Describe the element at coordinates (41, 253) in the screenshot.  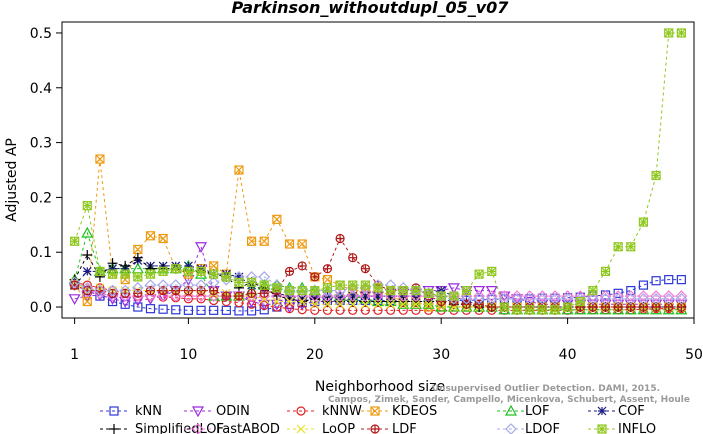
I see `y-tick-label: 0.1` at that location.